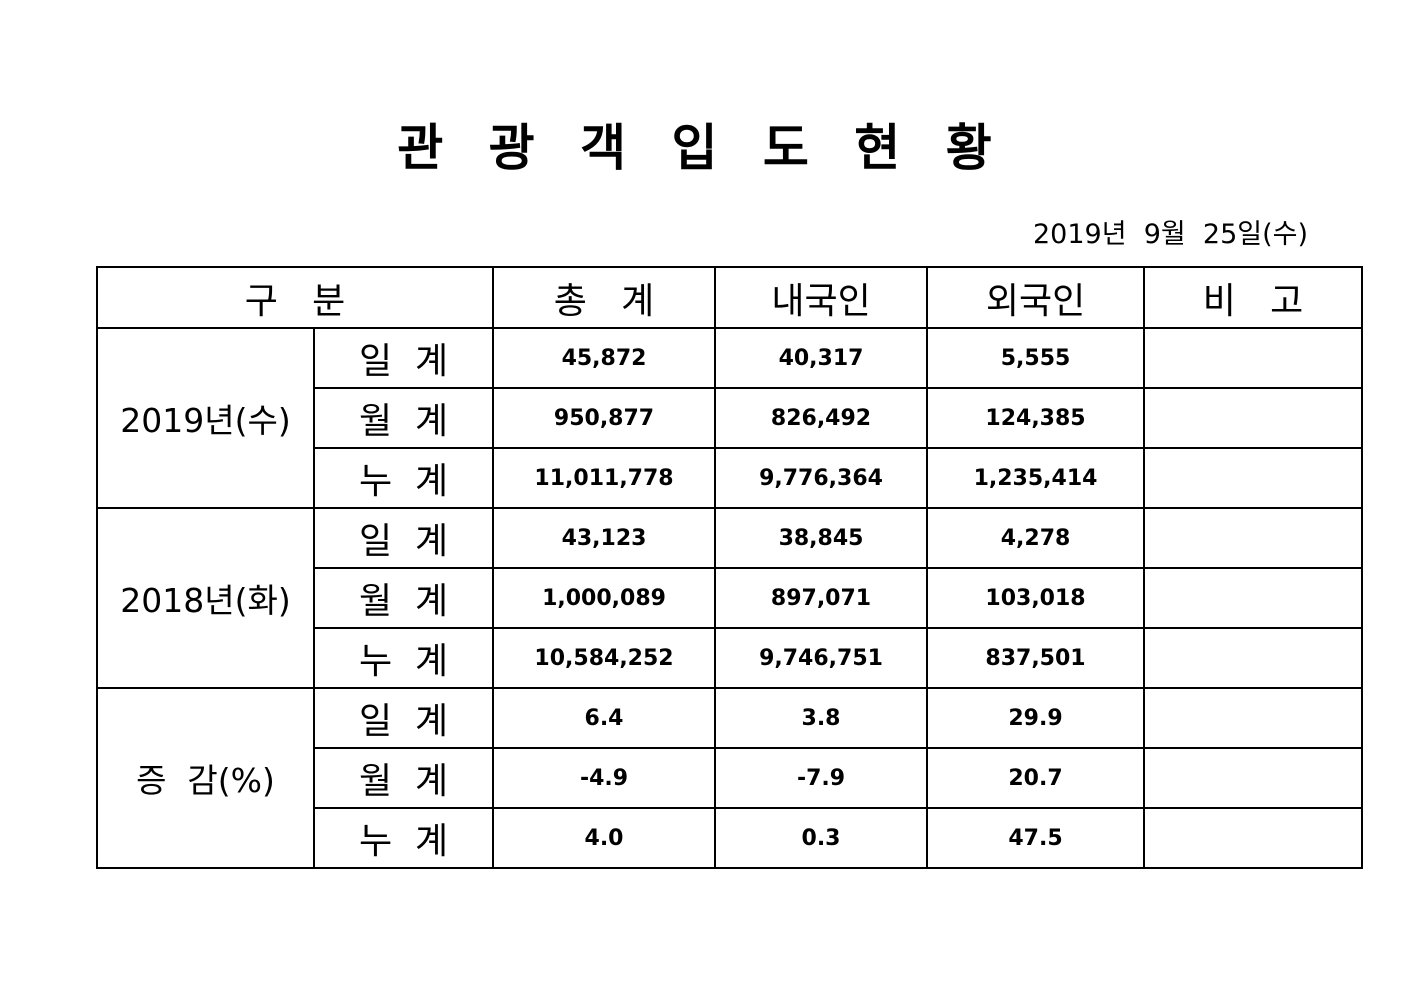  Describe the element at coordinates (295, 297) in the screenshot. I see `header-cell: 구 분` at that location.